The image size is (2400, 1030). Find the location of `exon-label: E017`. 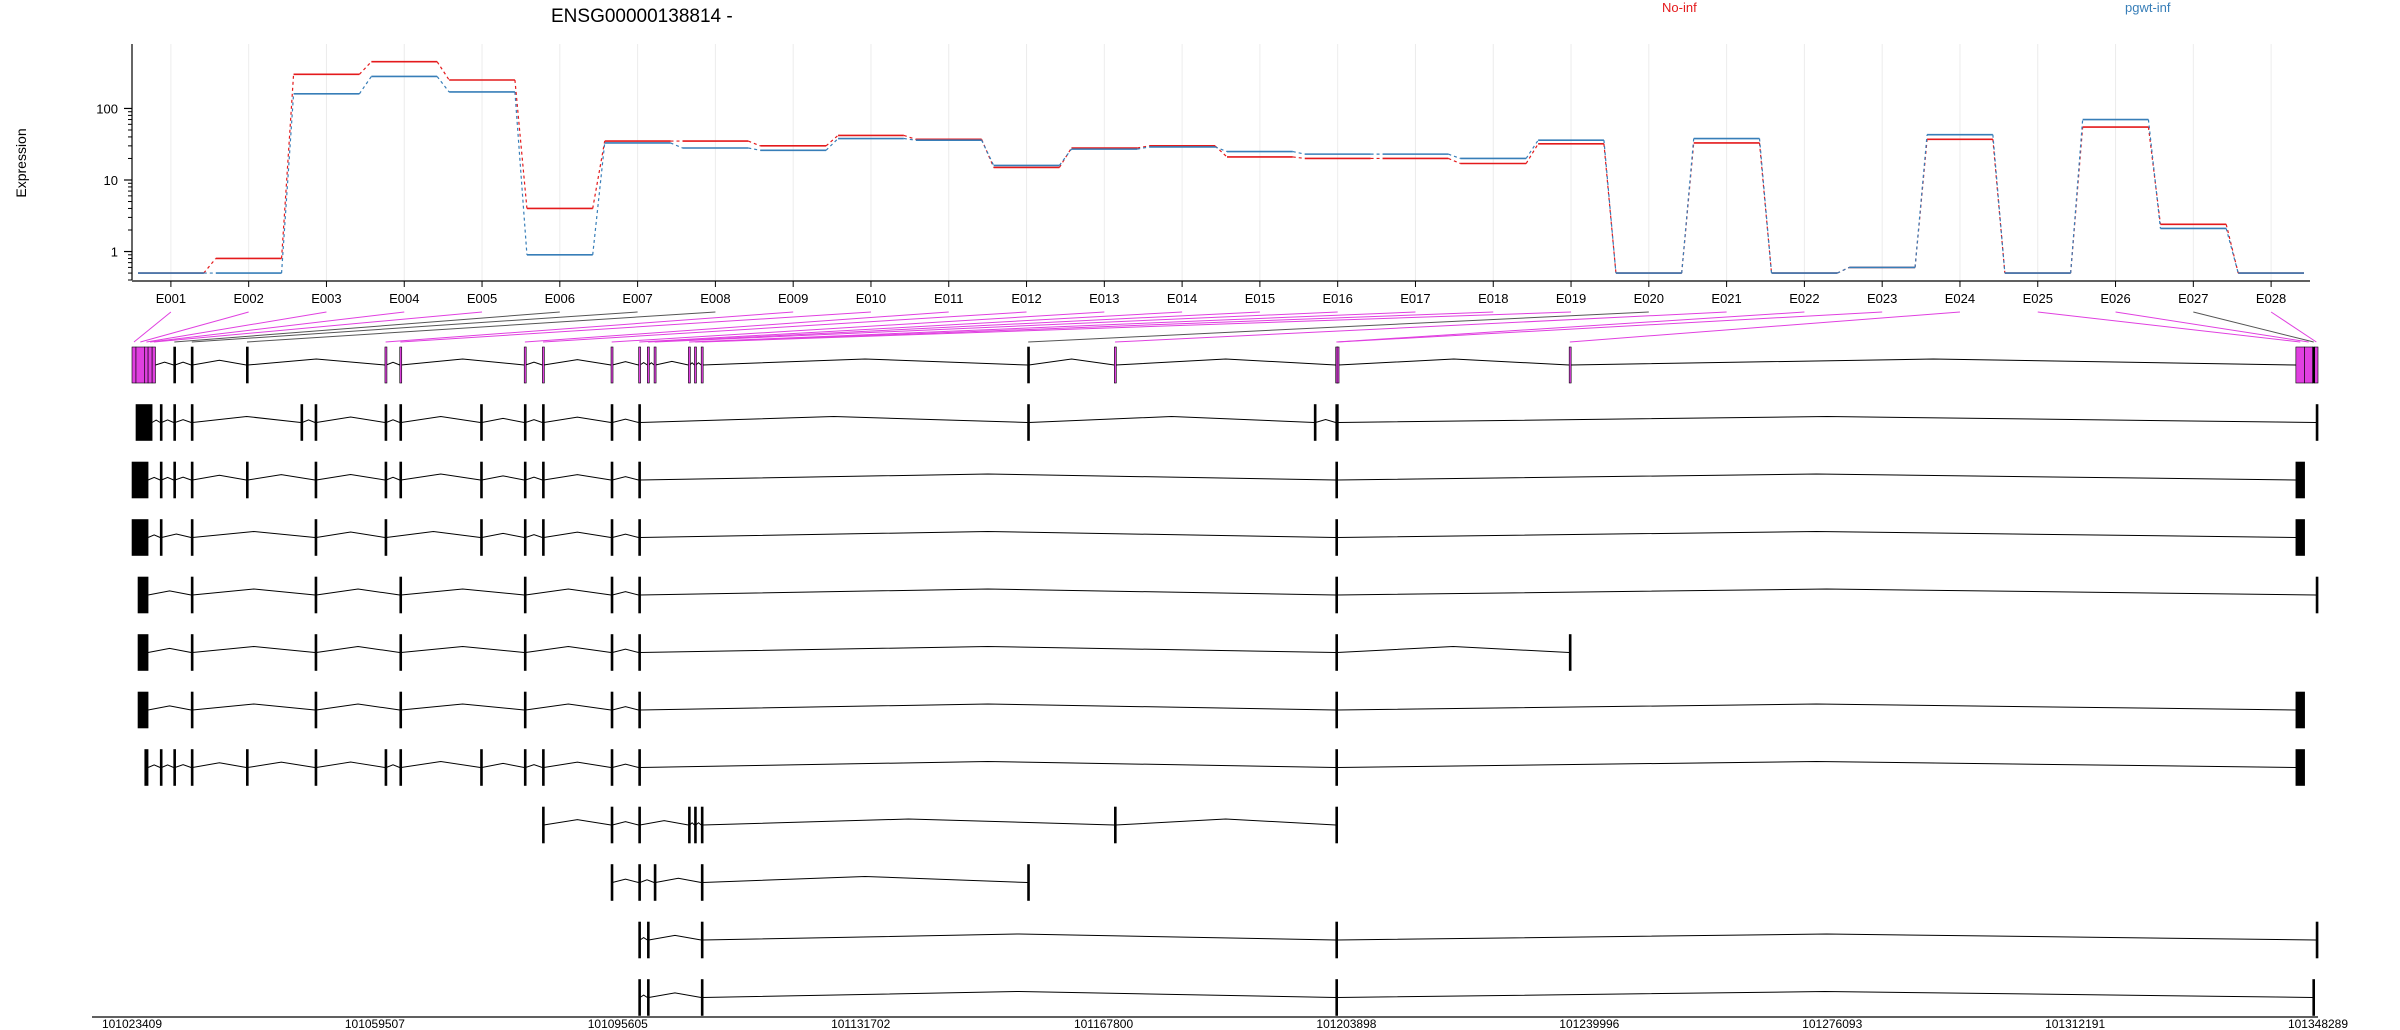

exon-label: E017 is located at coordinates (1415, 298).